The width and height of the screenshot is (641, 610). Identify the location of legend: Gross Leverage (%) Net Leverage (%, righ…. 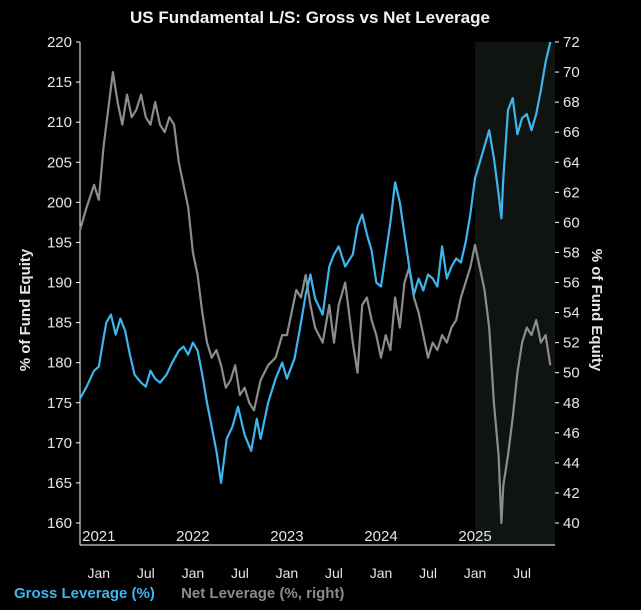
(190, 593).